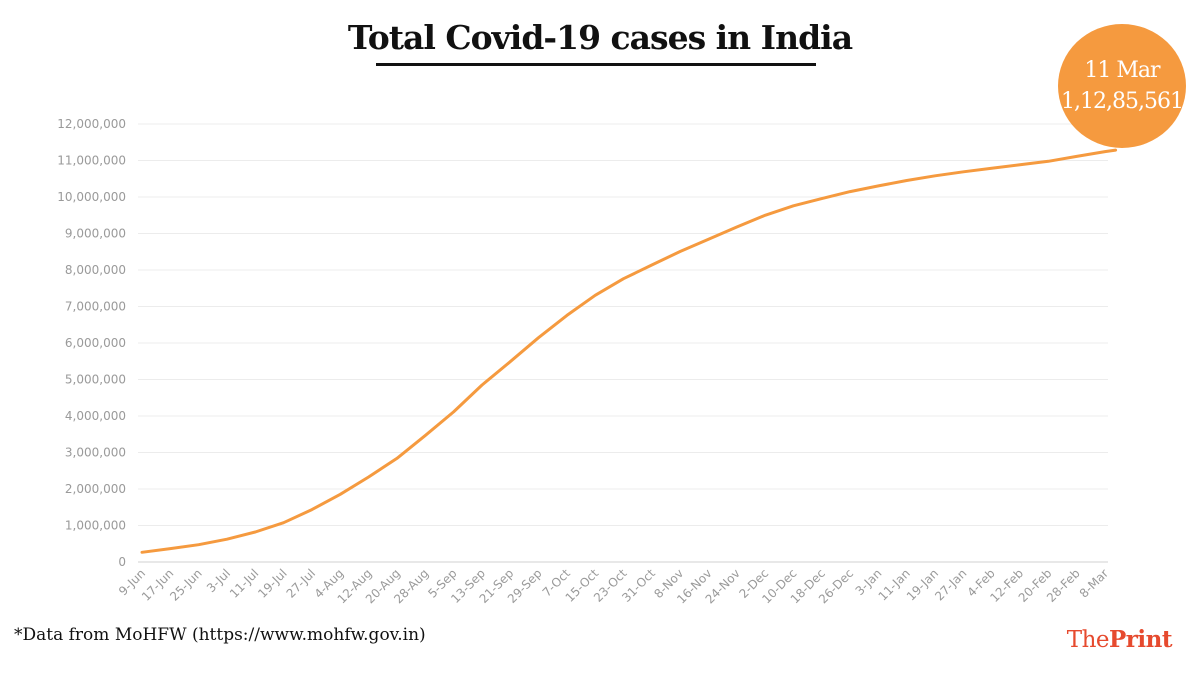 The image size is (1200, 675). What do you see at coordinates (122, 562) in the screenshot?
I see `y-tick-label: 0` at bounding box center [122, 562].